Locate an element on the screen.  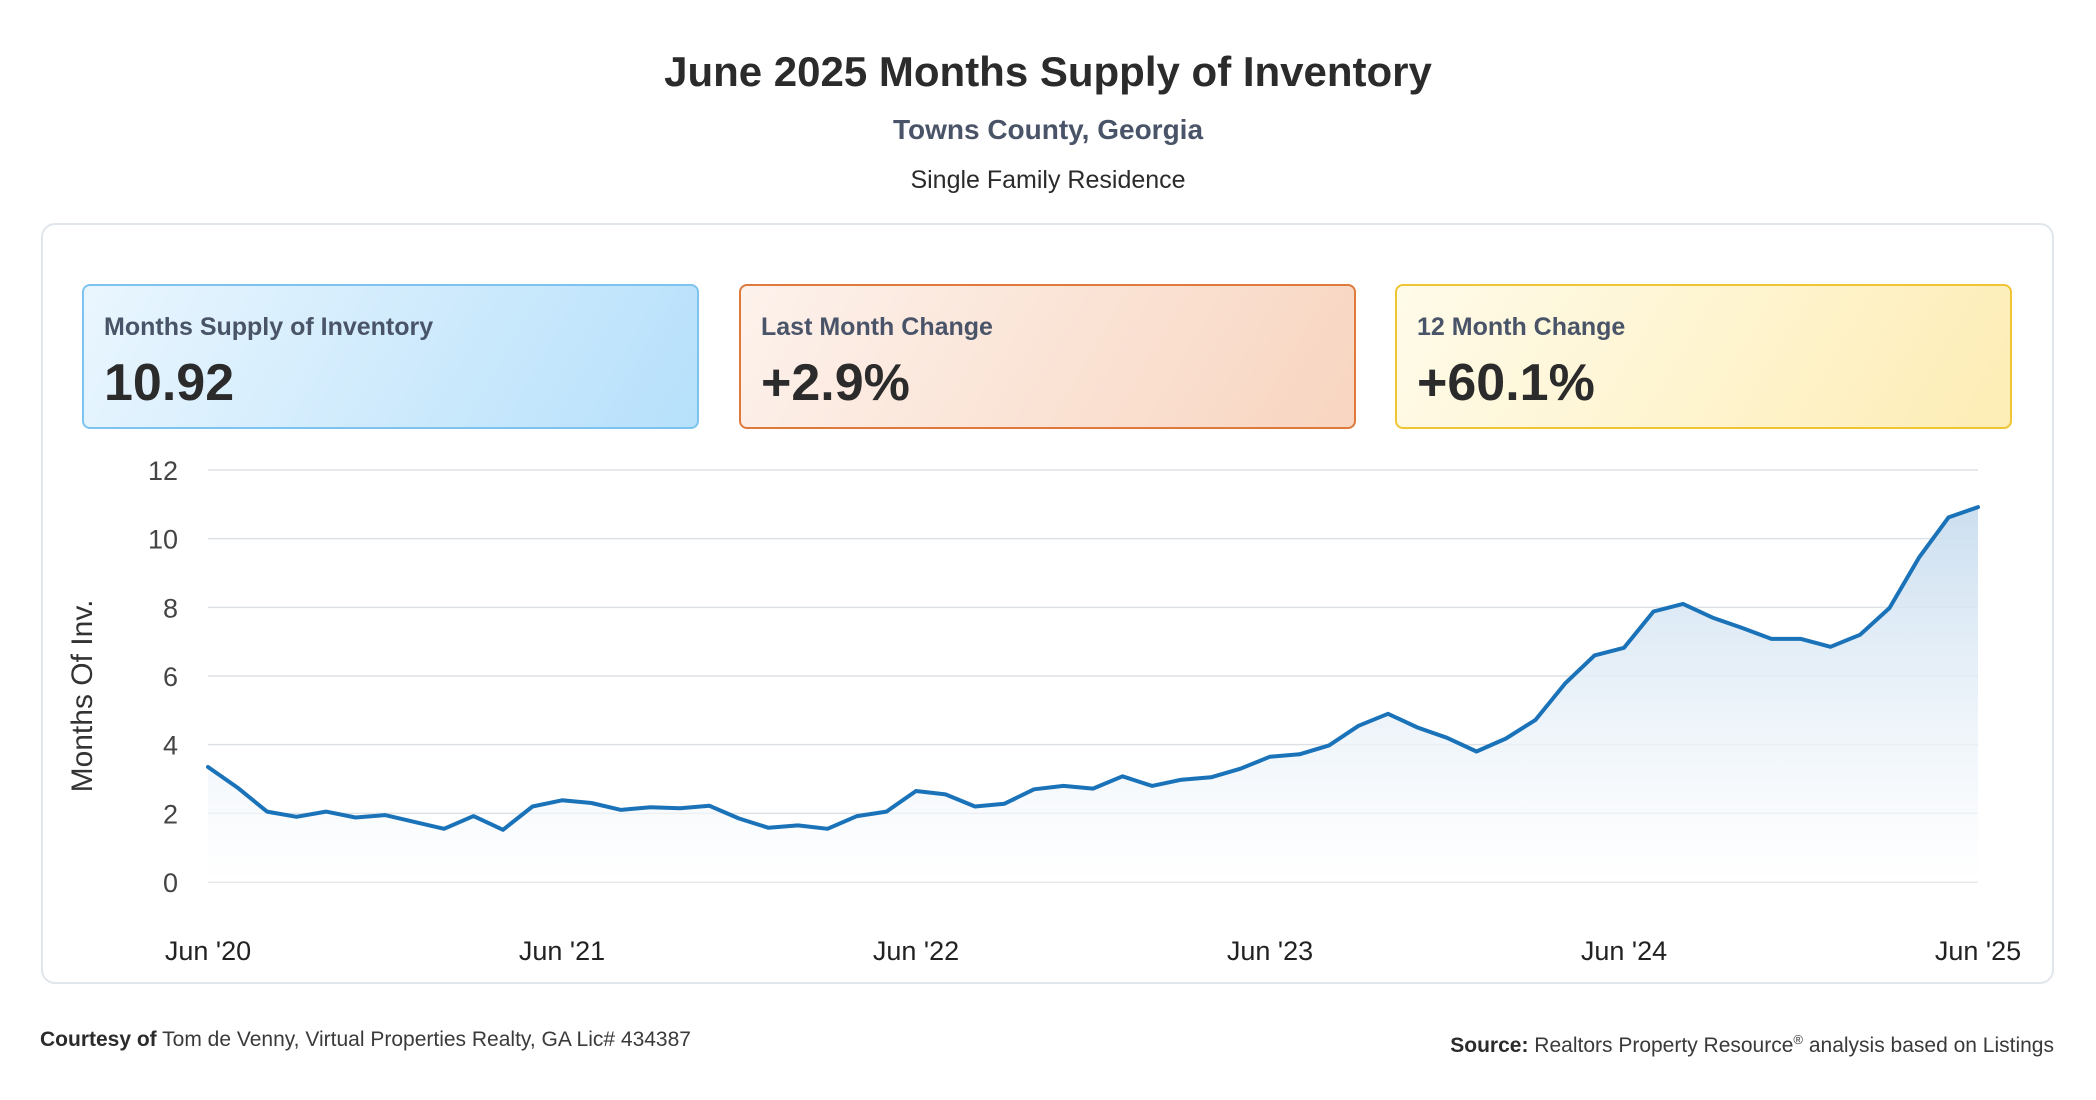
stat-card-value: +2.9% is located at coordinates (835, 383).